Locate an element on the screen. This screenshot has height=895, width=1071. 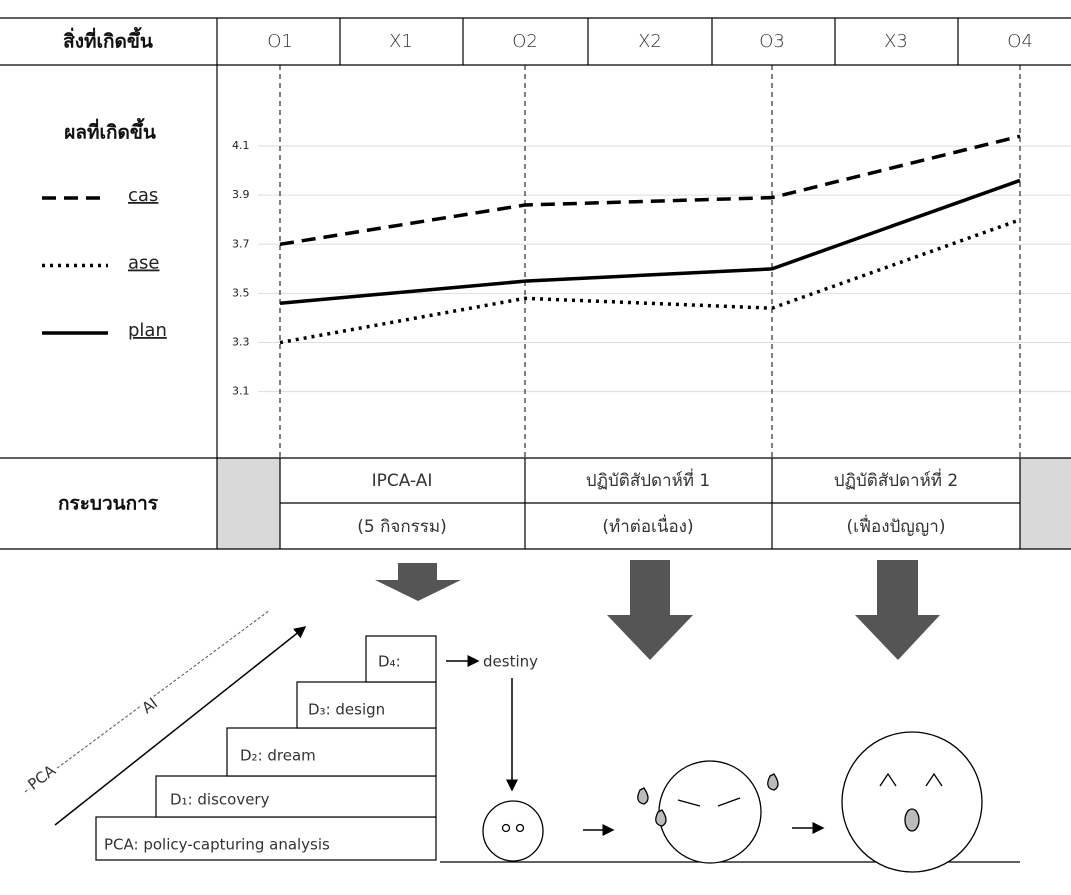
faces is located at coordinates (732, 802).